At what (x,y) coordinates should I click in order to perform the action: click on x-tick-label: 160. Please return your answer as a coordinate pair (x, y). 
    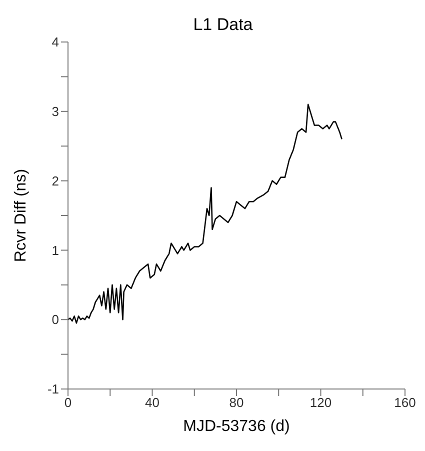
    Looking at the image, I should click on (405, 402).